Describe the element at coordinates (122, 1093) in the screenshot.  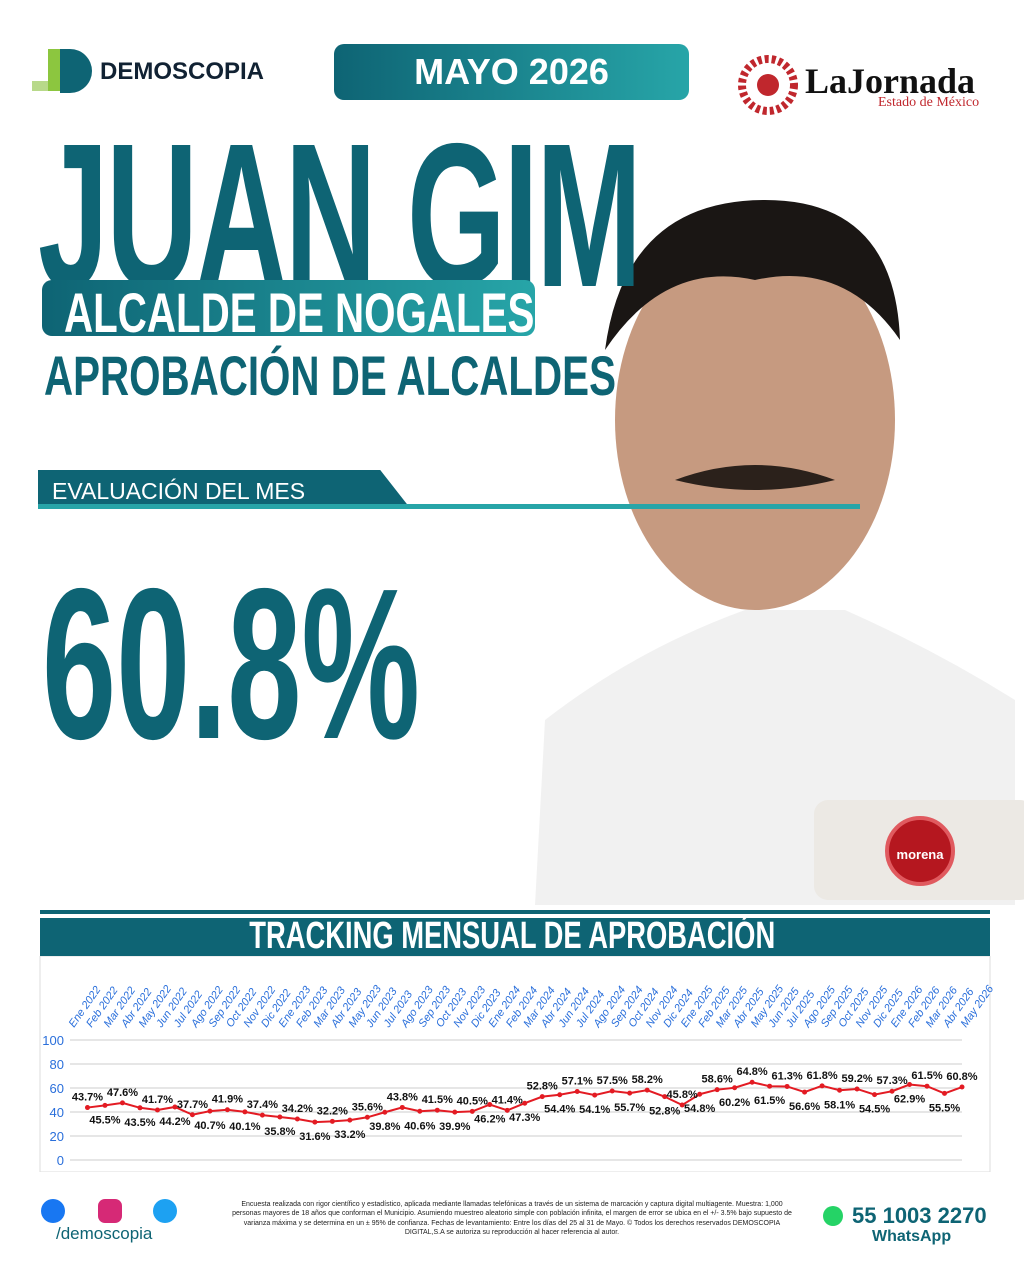
I see `value-label: 47.6%` at that location.